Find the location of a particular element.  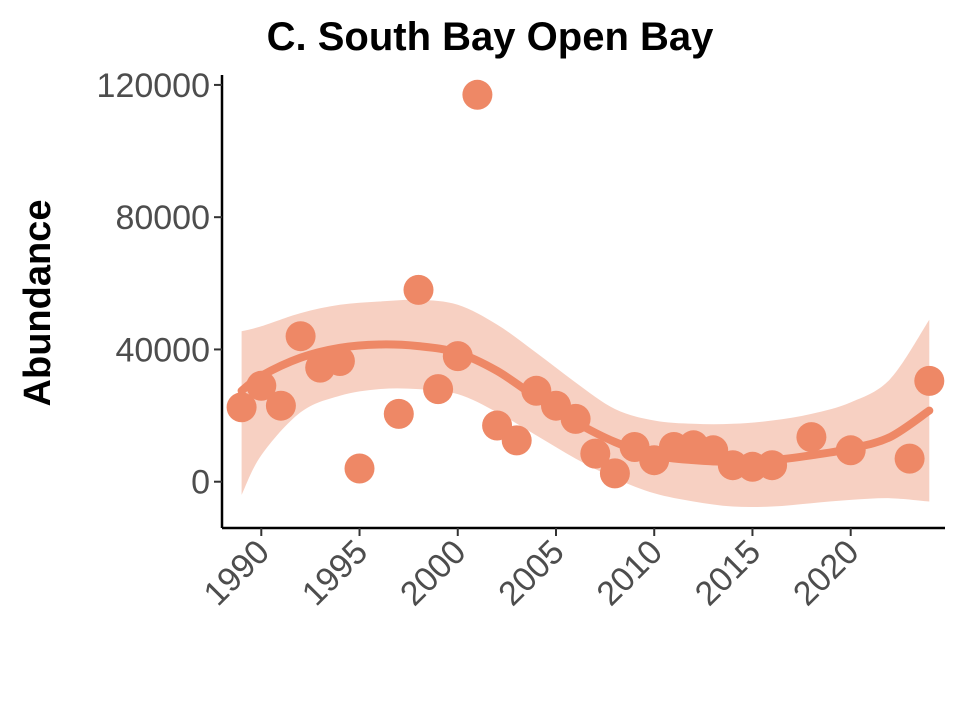

y-axis-label: Abundance is located at coordinates (38, 303).